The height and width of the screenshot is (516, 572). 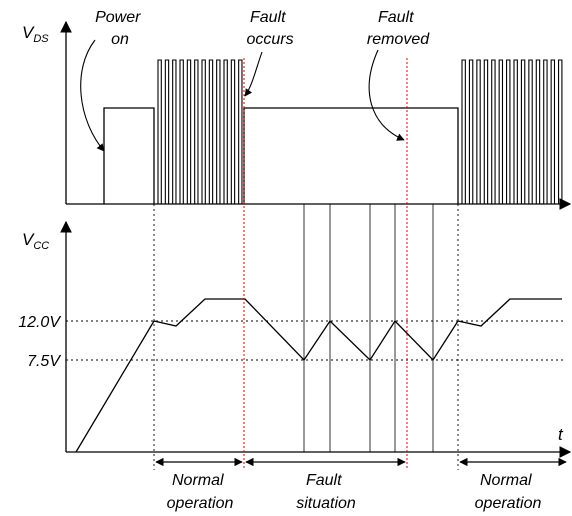 I want to click on fault-removed-label: Fault removed, so click(x=398, y=28).